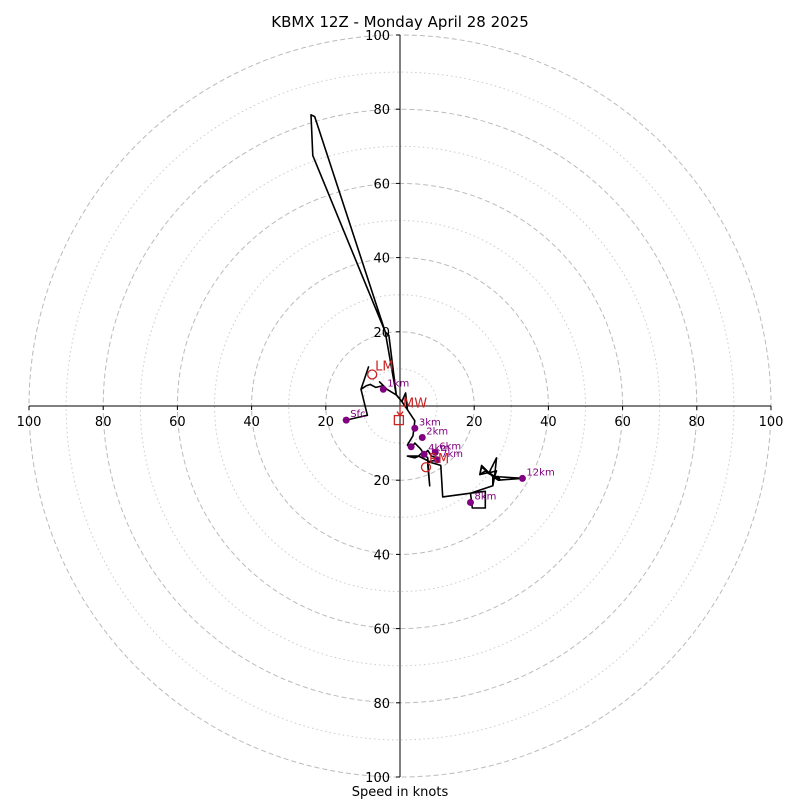 The width and height of the screenshot is (800, 800). I want to click on height-label: 4km, so click(439, 448).